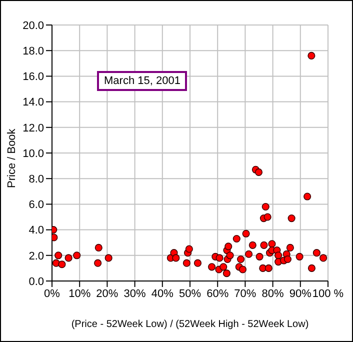 The height and width of the screenshot is (342, 353). I want to click on x-tick-label: 40%, so click(162, 294).